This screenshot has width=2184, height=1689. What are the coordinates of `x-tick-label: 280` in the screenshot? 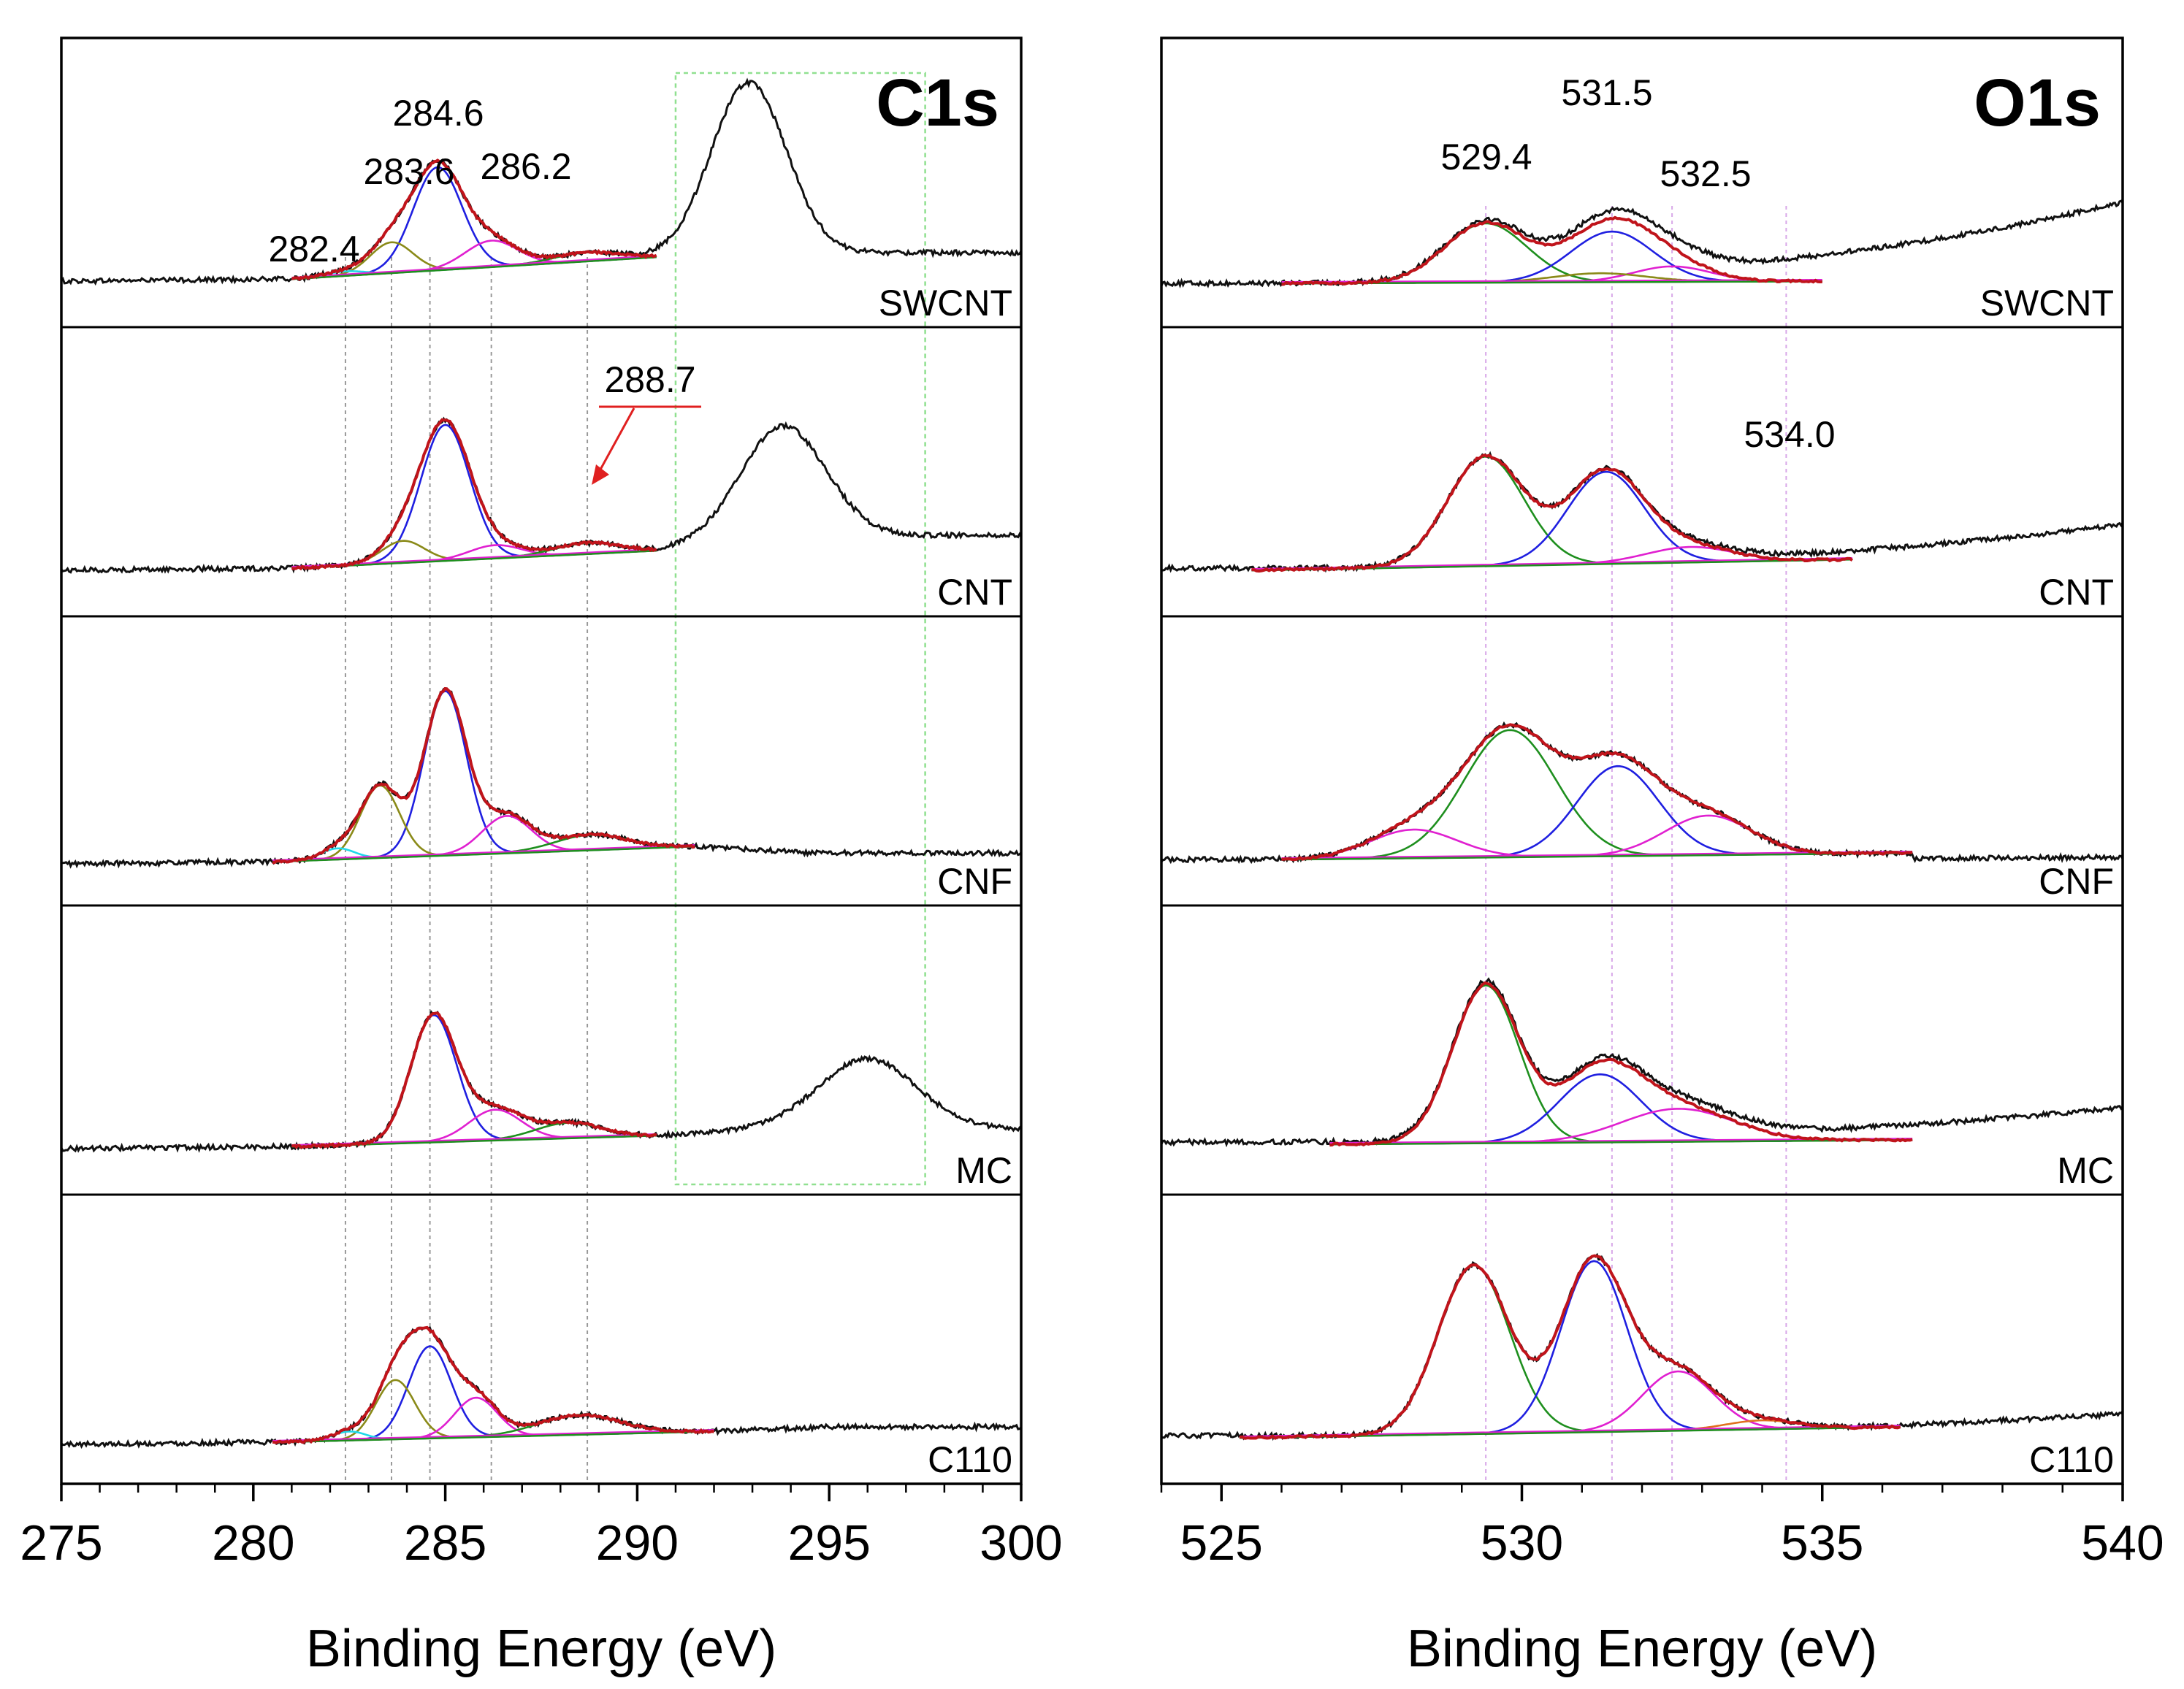 It's located at (253, 1543).